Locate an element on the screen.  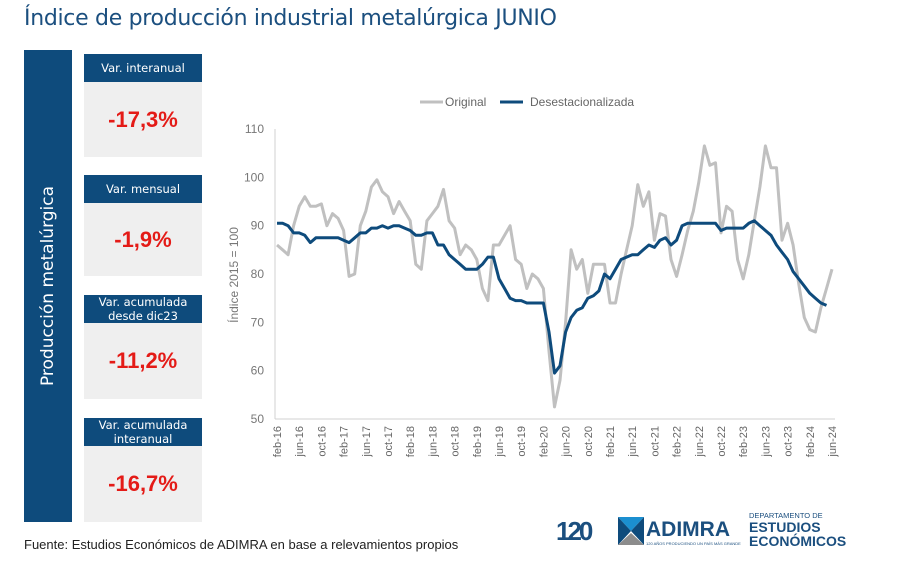
adimra-wordmark: ADIMRA is located at coordinates (688, 529).